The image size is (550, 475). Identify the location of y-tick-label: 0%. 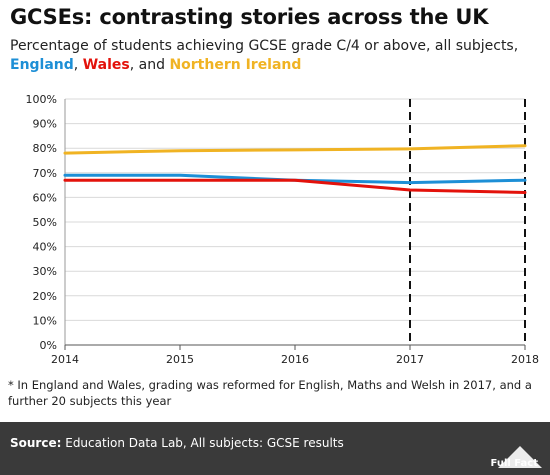
(48, 345).